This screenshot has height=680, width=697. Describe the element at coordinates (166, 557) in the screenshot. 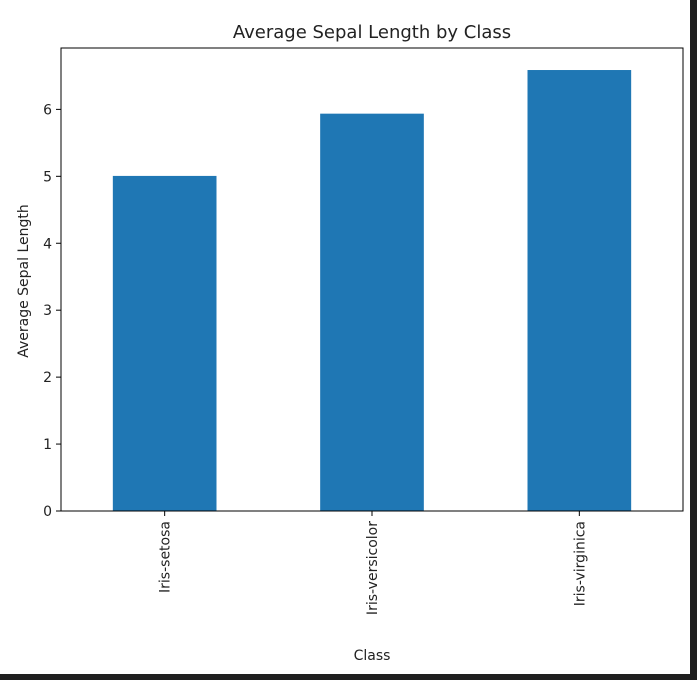

I see `x-tick-label: Iris-setosa` at that location.